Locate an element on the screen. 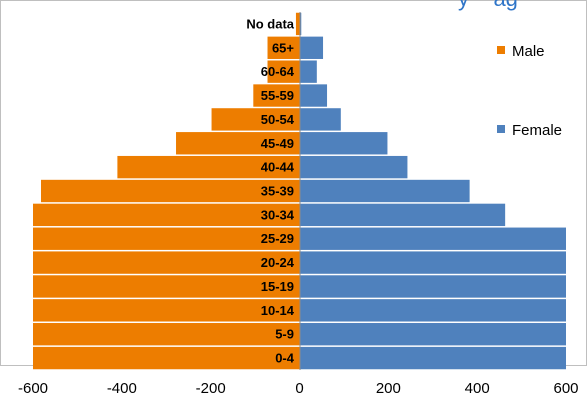  x-tick-label: 600 is located at coordinates (565, 388).